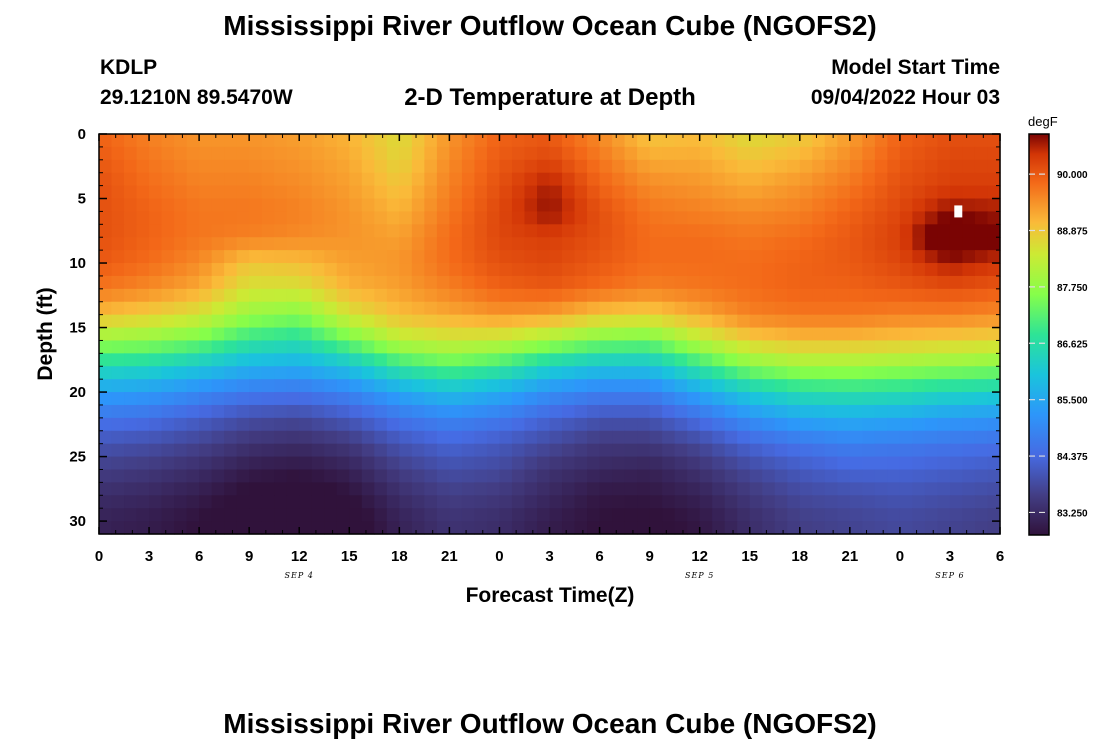 Image resolution: width=1100 pixels, height=750 pixels. Describe the element at coordinates (1072, 457) in the screenshot. I see `colorbar-tick-label: 84.375` at that location.